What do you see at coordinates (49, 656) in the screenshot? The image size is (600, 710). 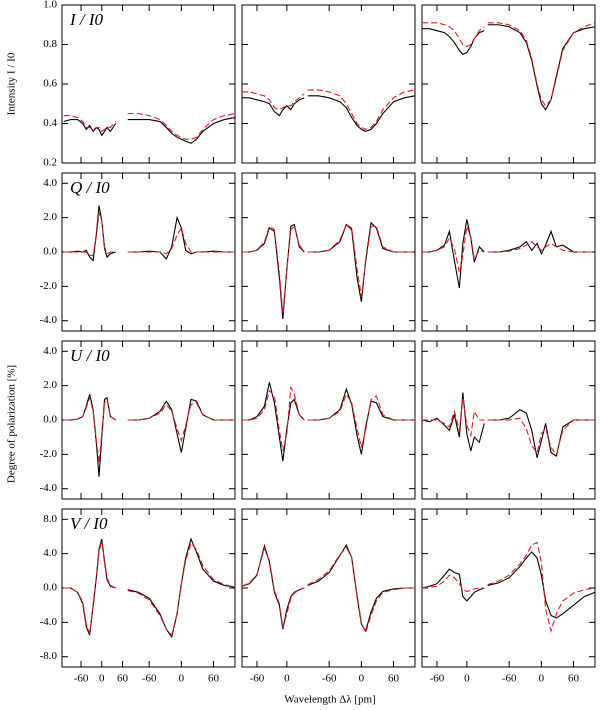 I see `y-tick-label: -8.0` at bounding box center [49, 656].